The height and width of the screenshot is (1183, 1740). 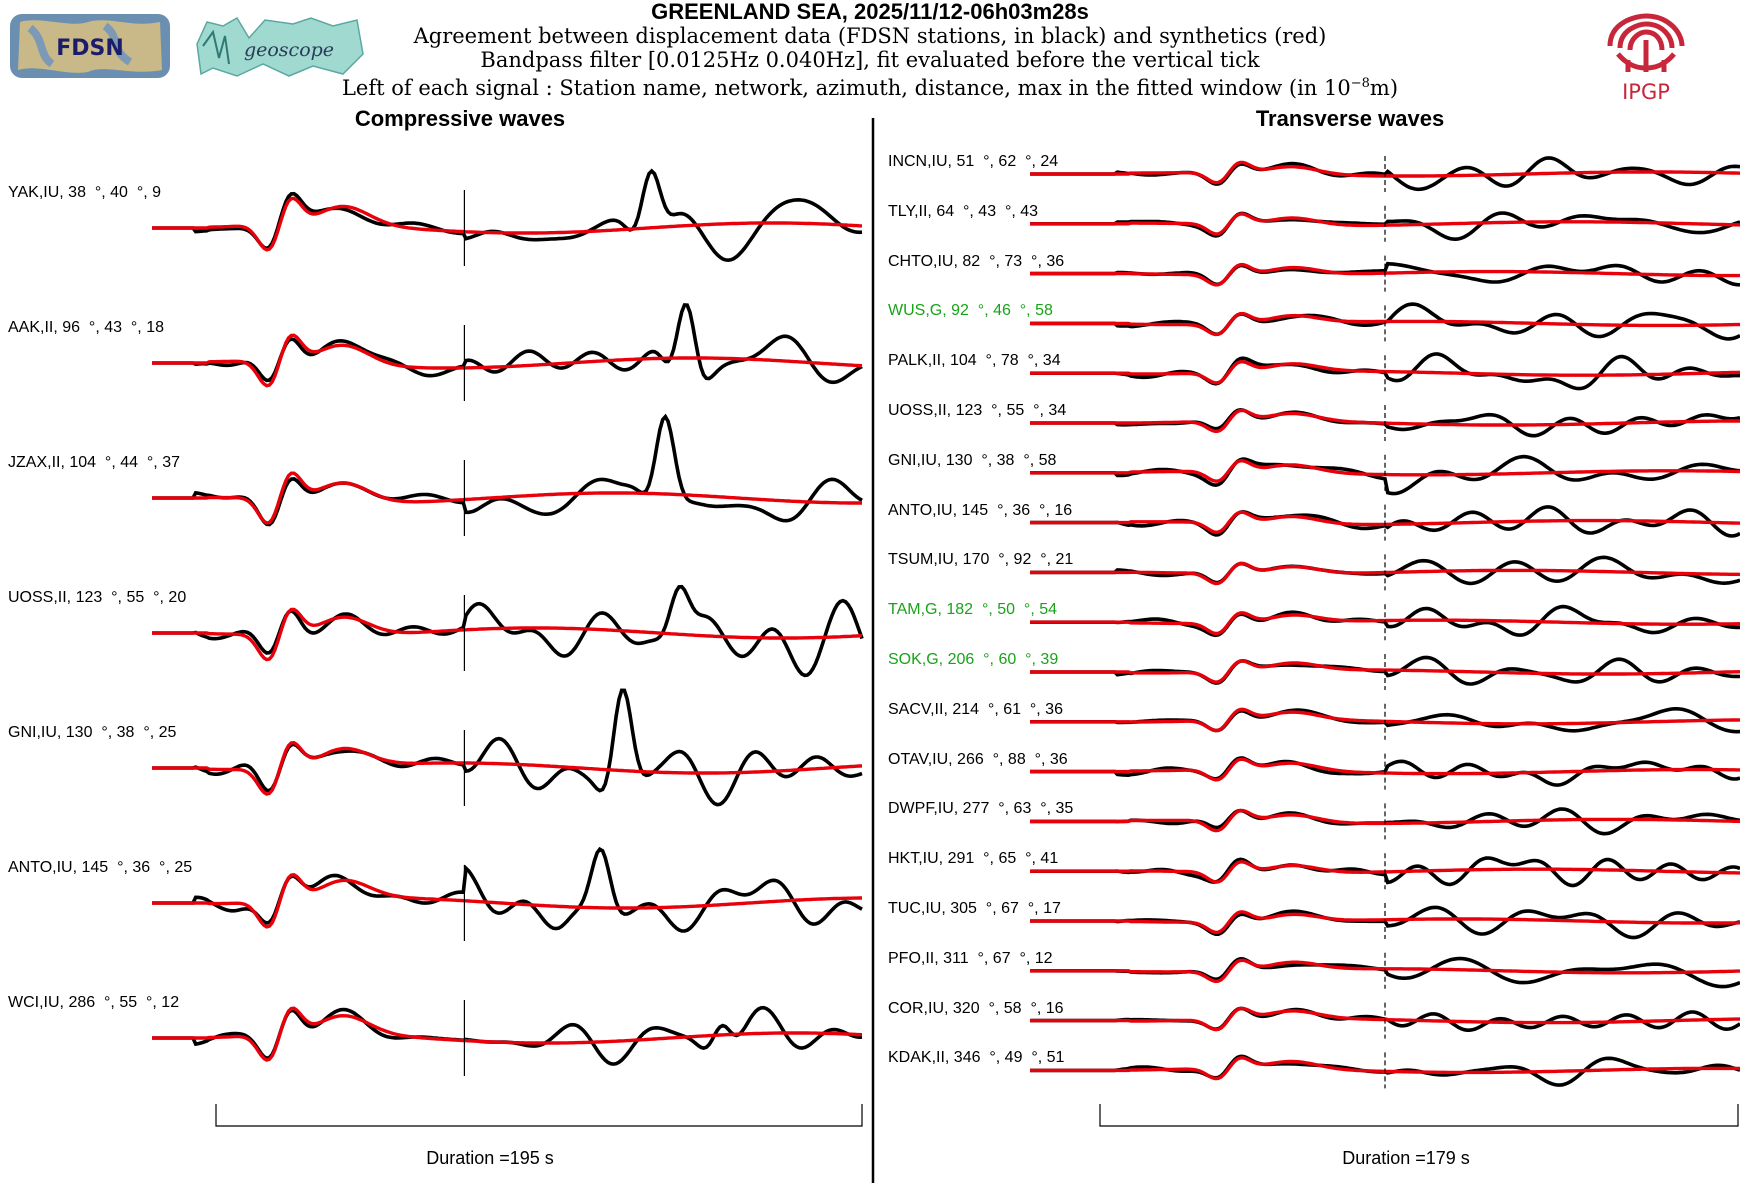 What do you see at coordinates (85, 192) in the screenshot?
I see `station-label: YAK,IU, 38 °, 40 °, 9` at bounding box center [85, 192].